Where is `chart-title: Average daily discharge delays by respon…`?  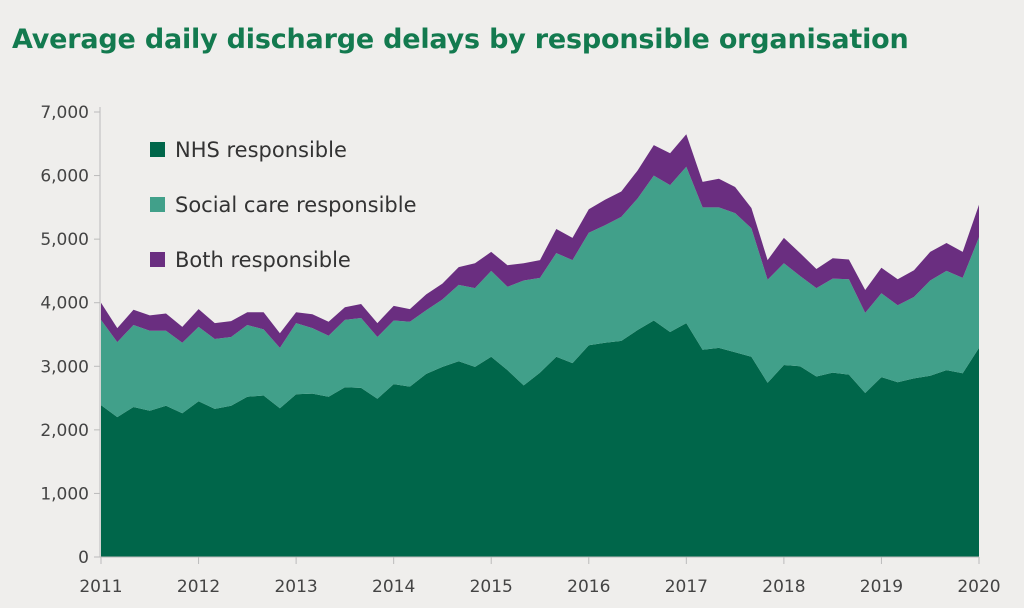 chart-title: Average daily discharge delays by respon… is located at coordinates (460, 39).